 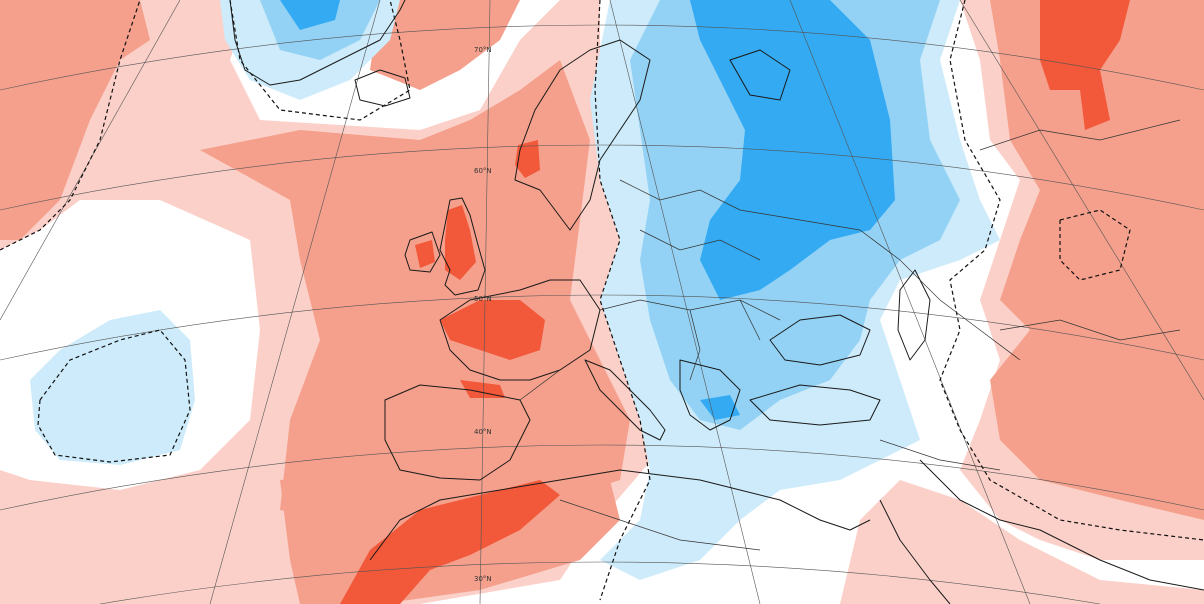 I want to click on warm-medium-north-atlantic, so click(x=75, y=120).